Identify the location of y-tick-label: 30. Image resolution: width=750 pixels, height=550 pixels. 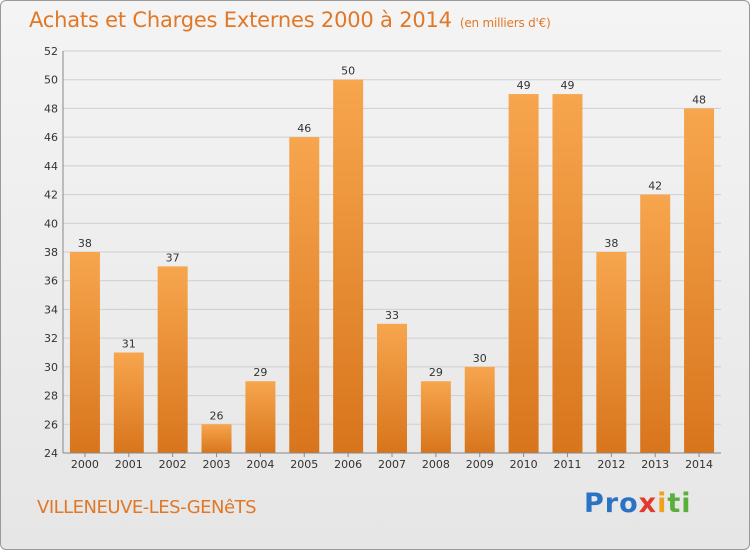
(51, 367).